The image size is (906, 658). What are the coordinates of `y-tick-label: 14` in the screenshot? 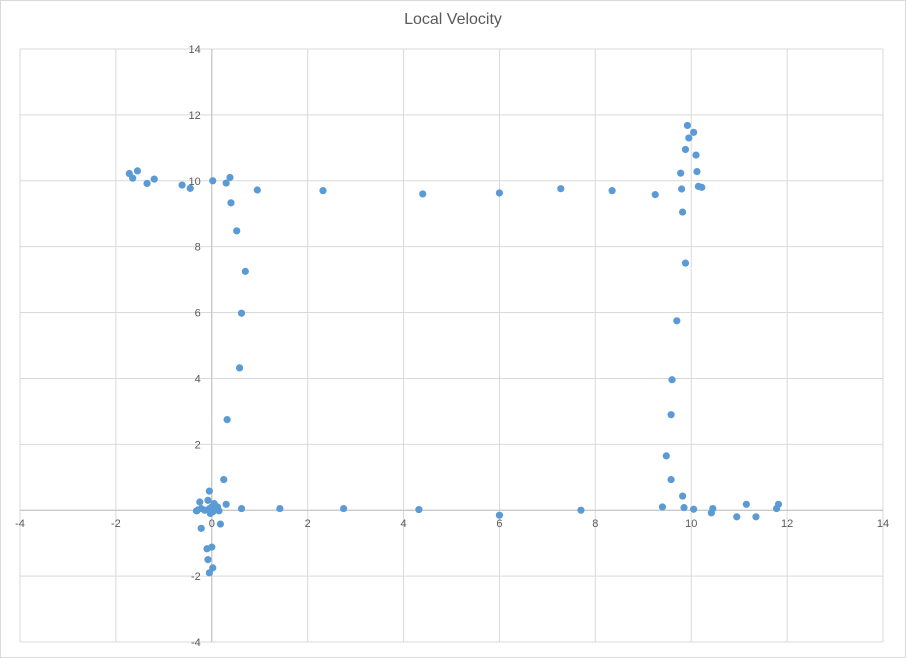 It's located at (195, 50).